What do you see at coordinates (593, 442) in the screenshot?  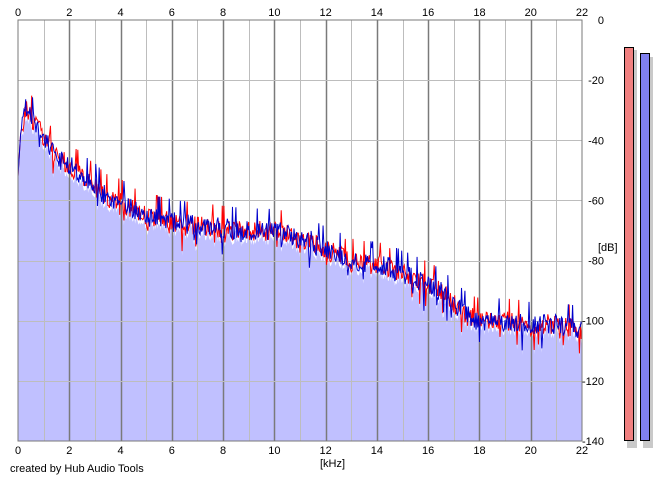 I see `y-tick-label: -140` at bounding box center [593, 442].